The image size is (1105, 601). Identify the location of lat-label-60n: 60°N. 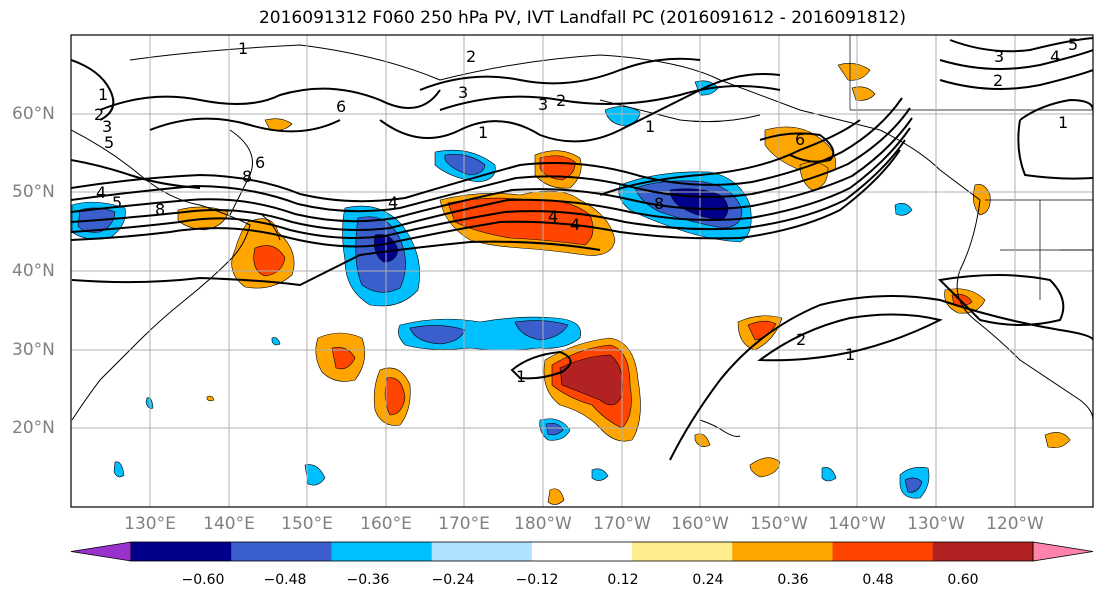
(33, 114).